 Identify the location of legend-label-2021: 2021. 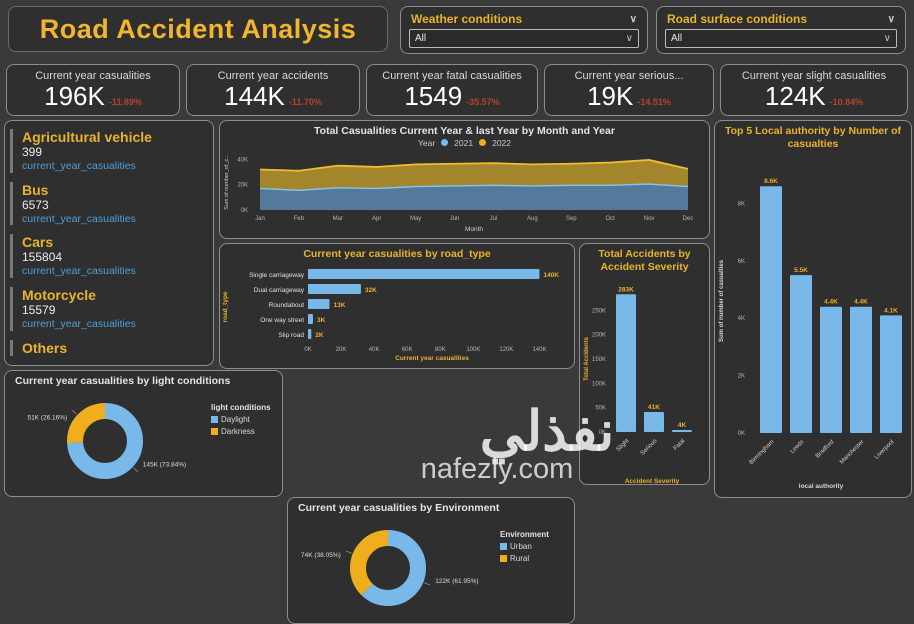
(464, 142).